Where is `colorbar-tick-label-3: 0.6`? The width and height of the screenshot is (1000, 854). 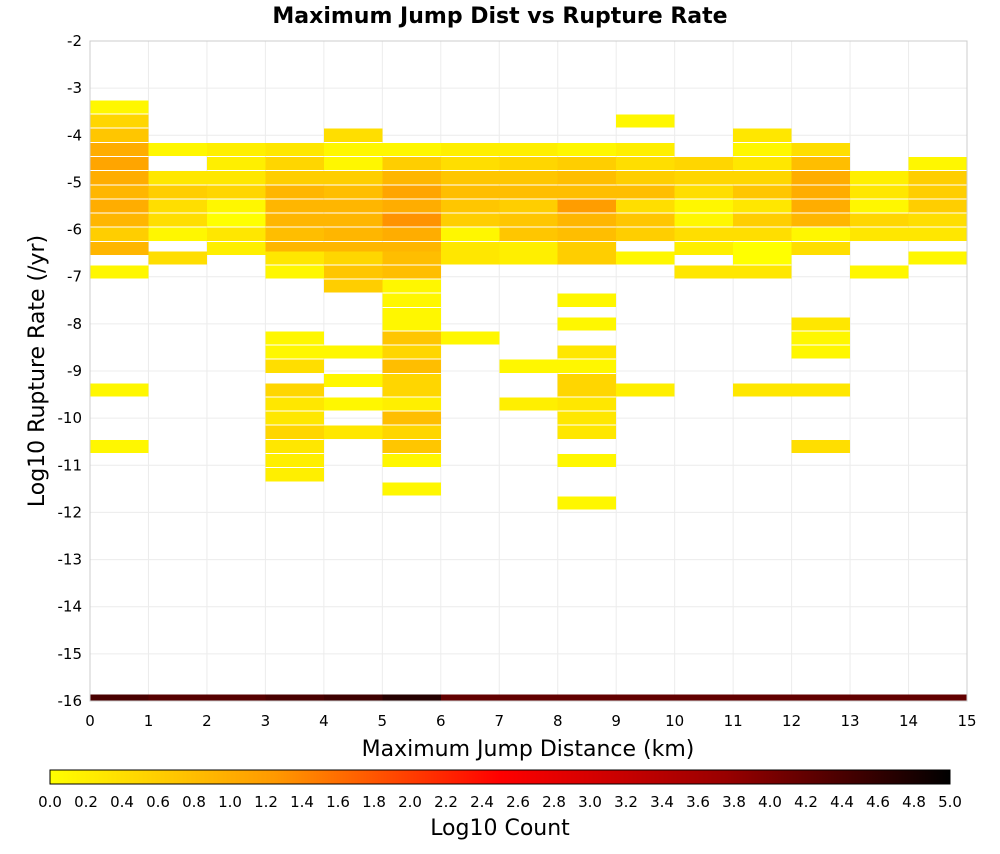 colorbar-tick-label-3: 0.6 is located at coordinates (158, 802).